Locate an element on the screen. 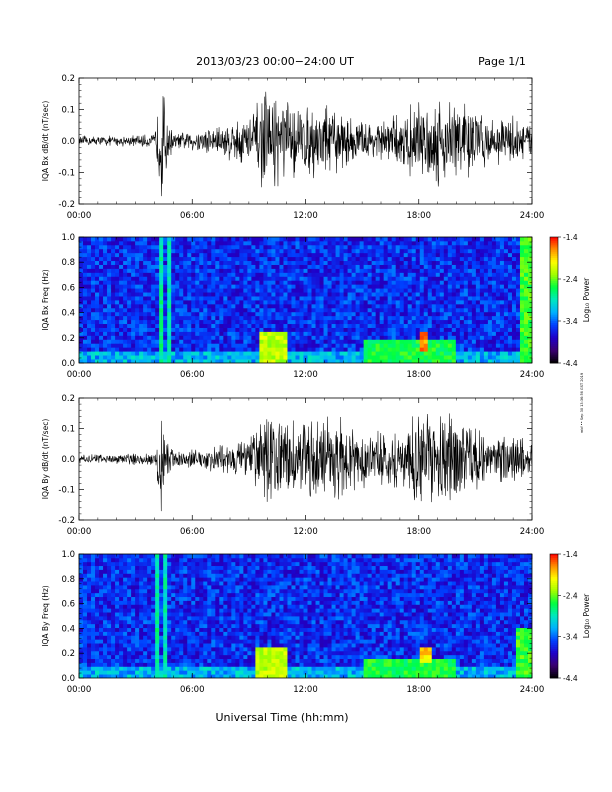 The width and height of the screenshot is (612, 792). colorbar-tick-label: -1.4 is located at coordinates (570, 237).